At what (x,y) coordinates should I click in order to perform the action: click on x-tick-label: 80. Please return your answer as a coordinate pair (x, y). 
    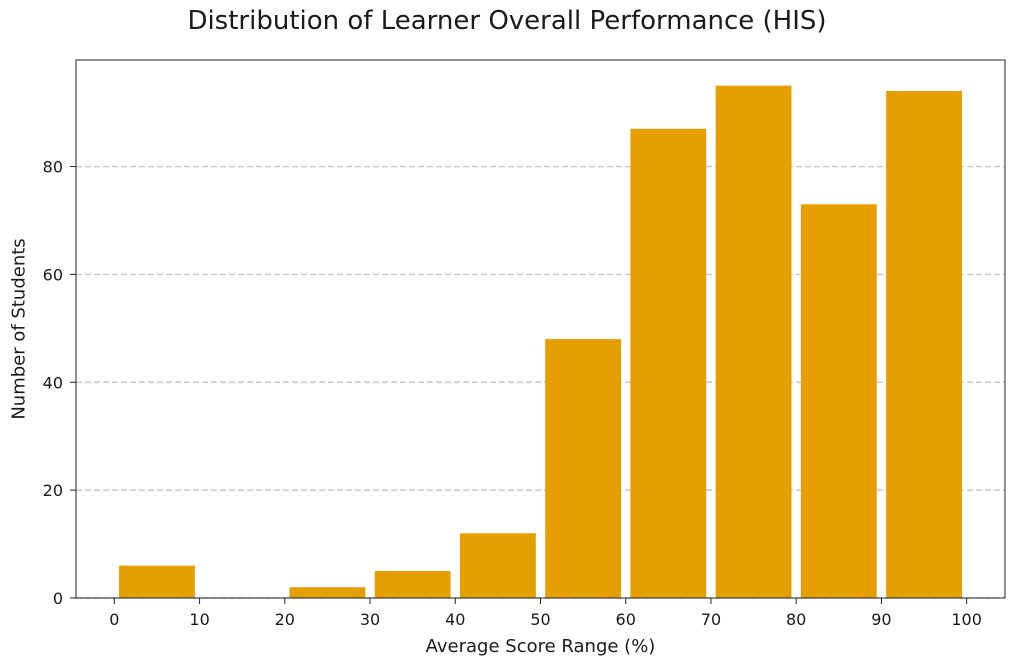
    Looking at the image, I should click on (796, 619).